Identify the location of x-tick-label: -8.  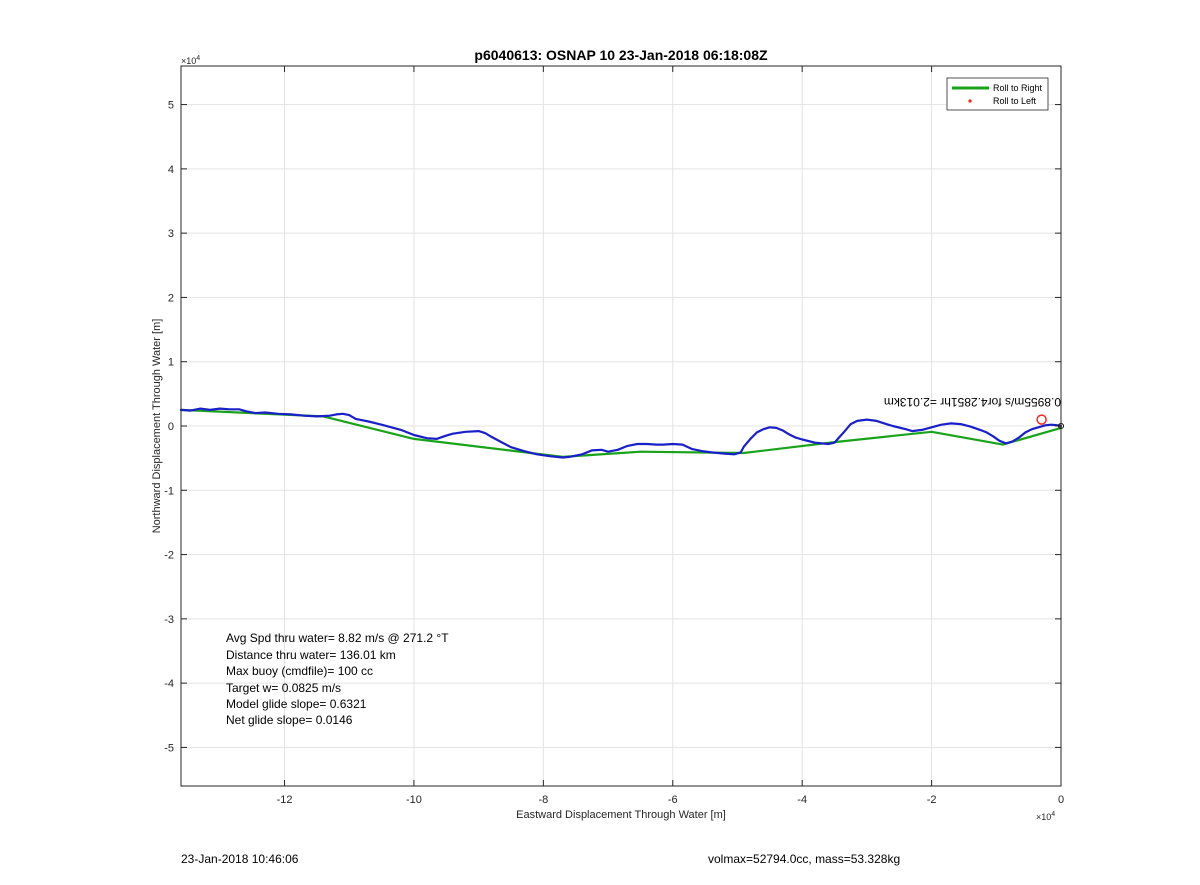
(543, 800).